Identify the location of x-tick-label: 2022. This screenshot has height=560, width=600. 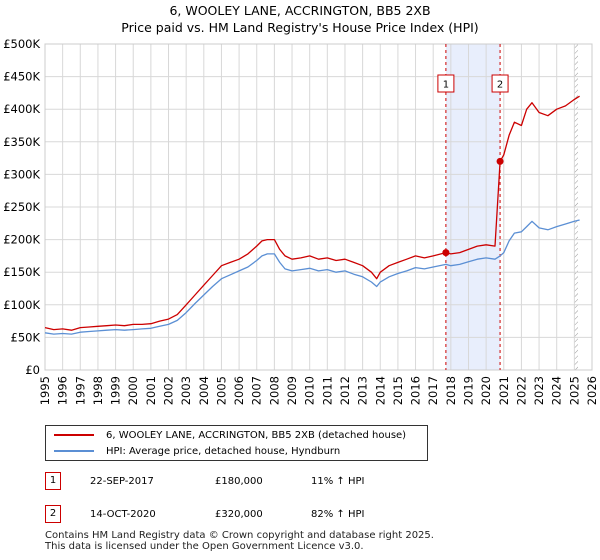
(521, 390).